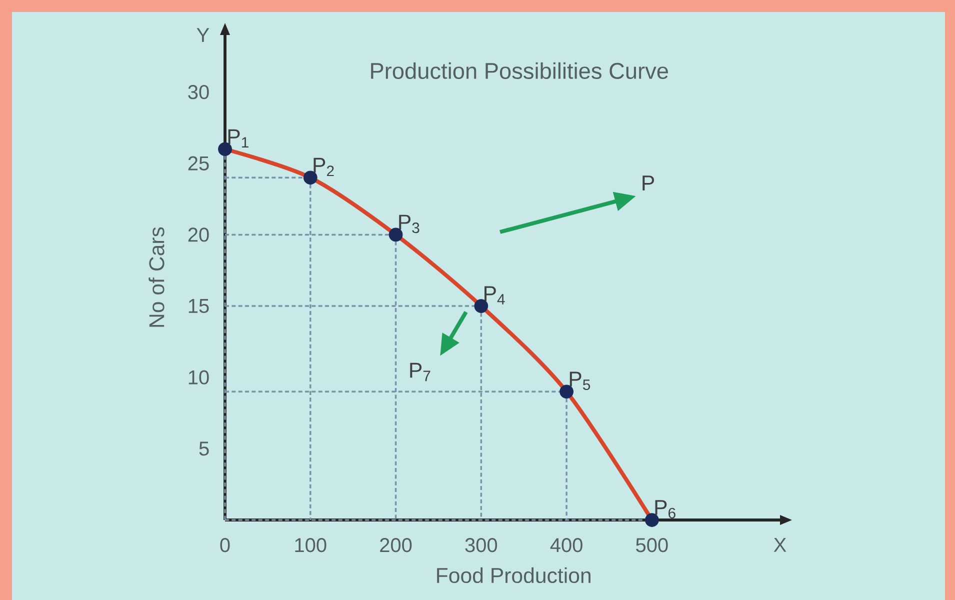 The width and height of the screenshot is (955, 600). Describe the element at coordinates (519, 70) in the screenshot. I see `text: Production Possibilities Curve` at that location.